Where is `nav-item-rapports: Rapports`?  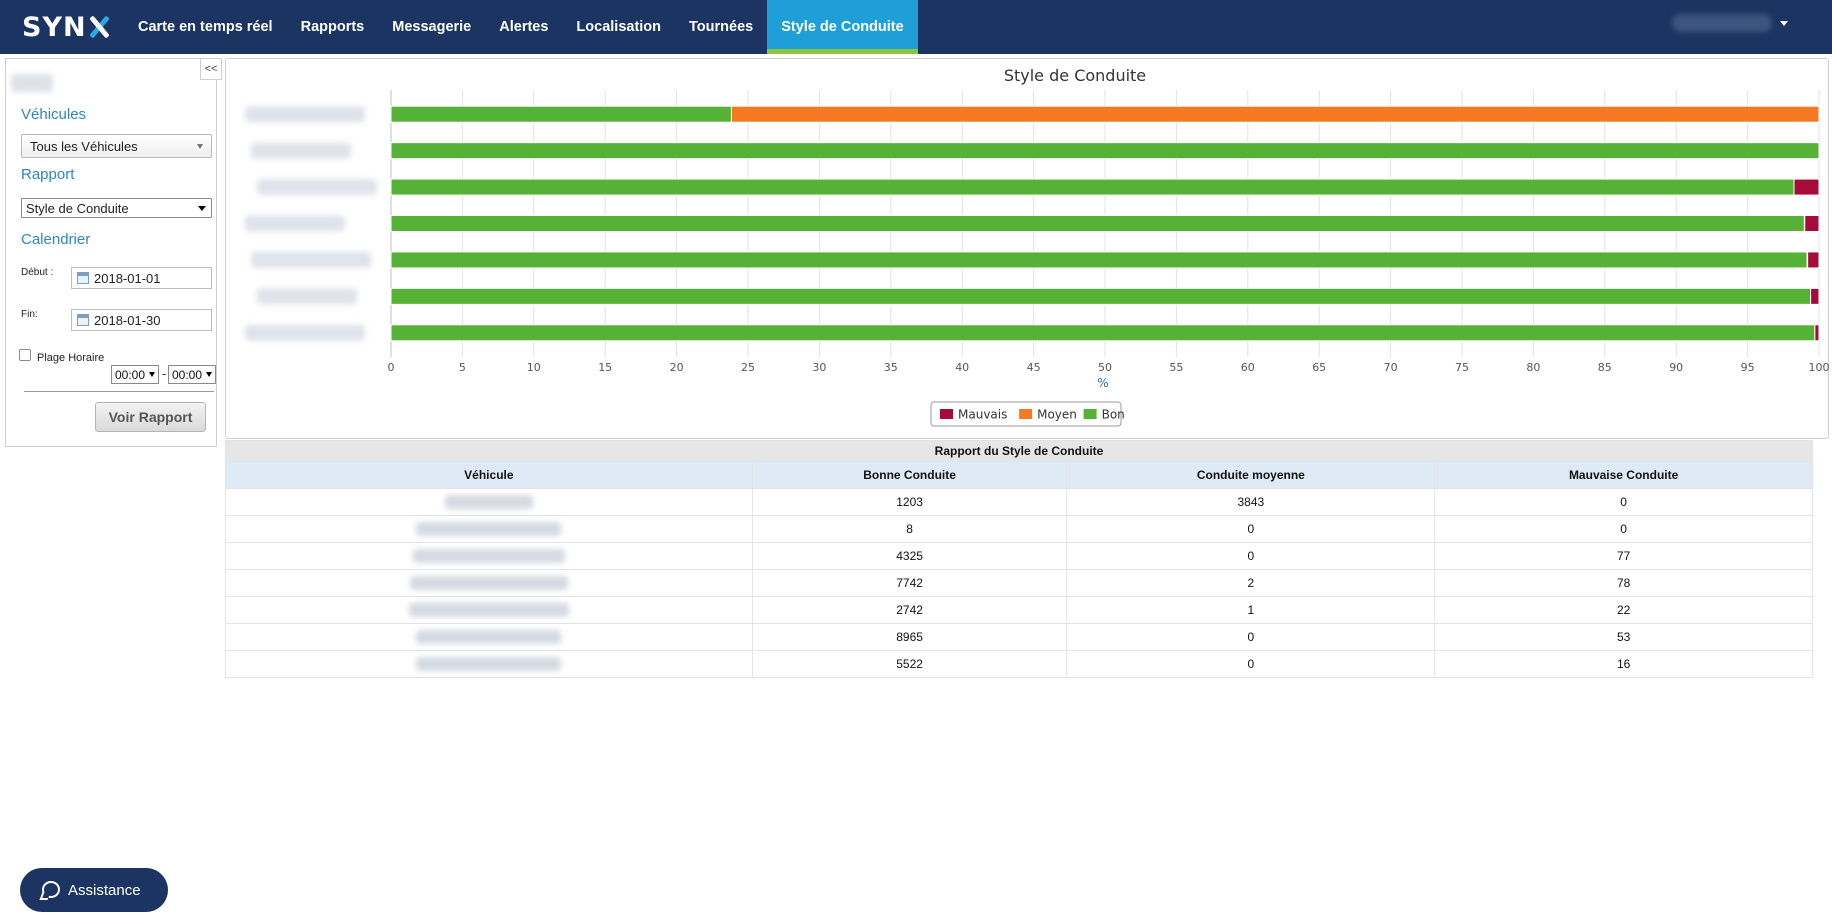
nav-item-rapports: Rapports is located at coordinates (332, 27).